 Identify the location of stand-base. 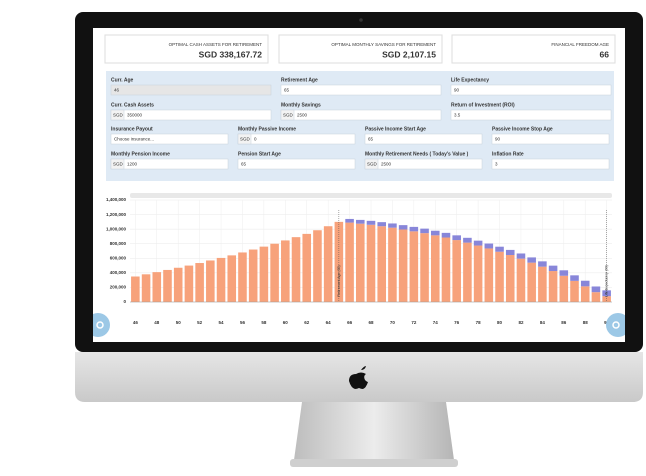
(374, 463).